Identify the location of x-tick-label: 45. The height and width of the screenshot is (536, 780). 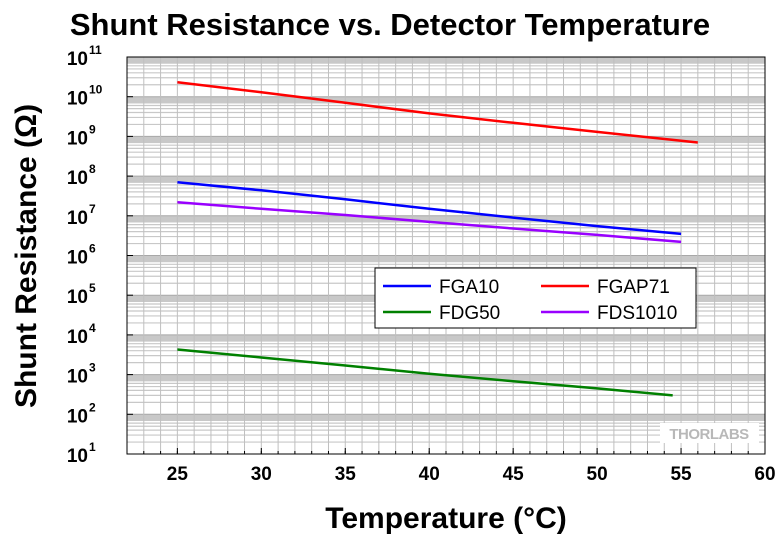
(514, 474).